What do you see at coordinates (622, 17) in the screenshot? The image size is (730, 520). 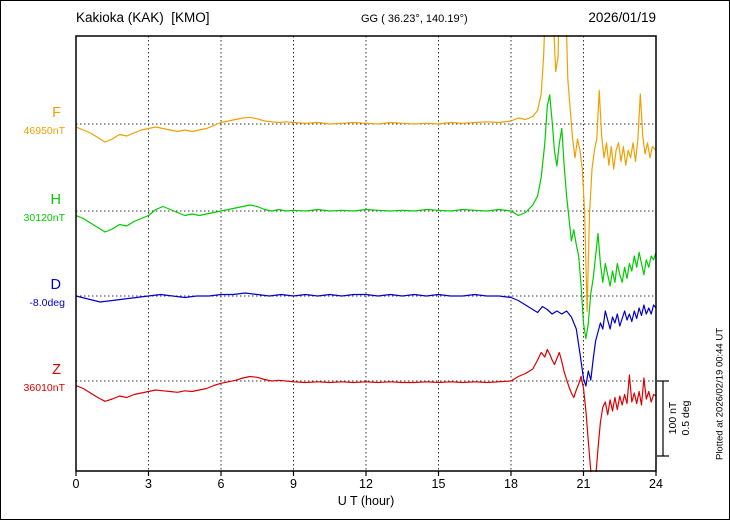 I see `date-label: 2026/01/19` at bounding box center [622, 17].